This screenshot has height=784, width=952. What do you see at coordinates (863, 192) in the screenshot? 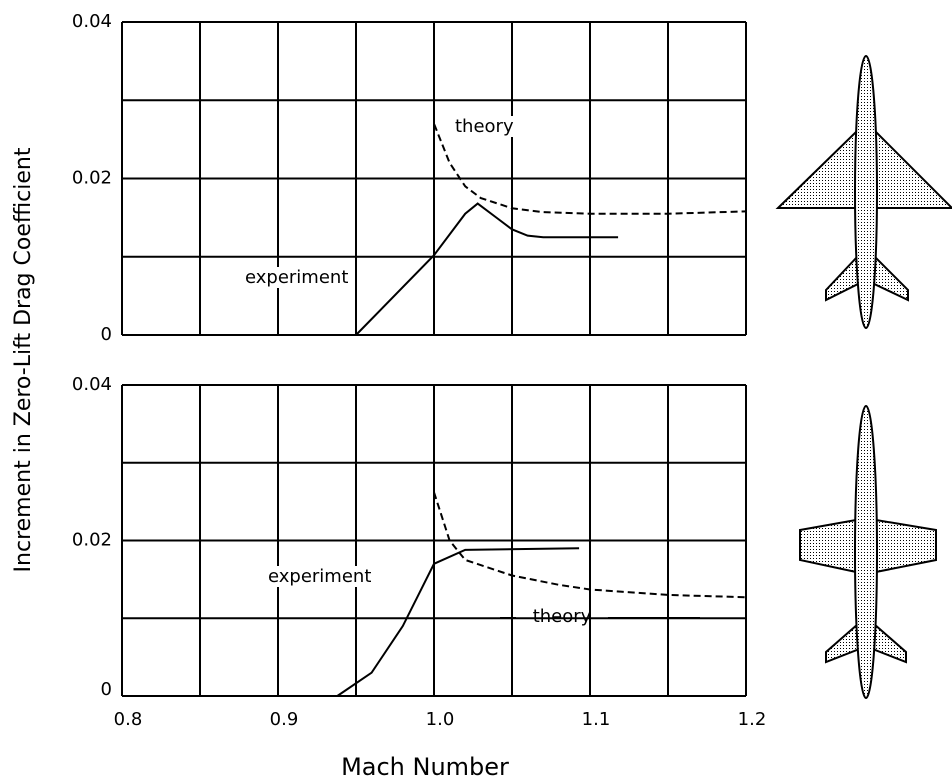
I see `delta-wing-aircraft` at bounding box center [863, 192].